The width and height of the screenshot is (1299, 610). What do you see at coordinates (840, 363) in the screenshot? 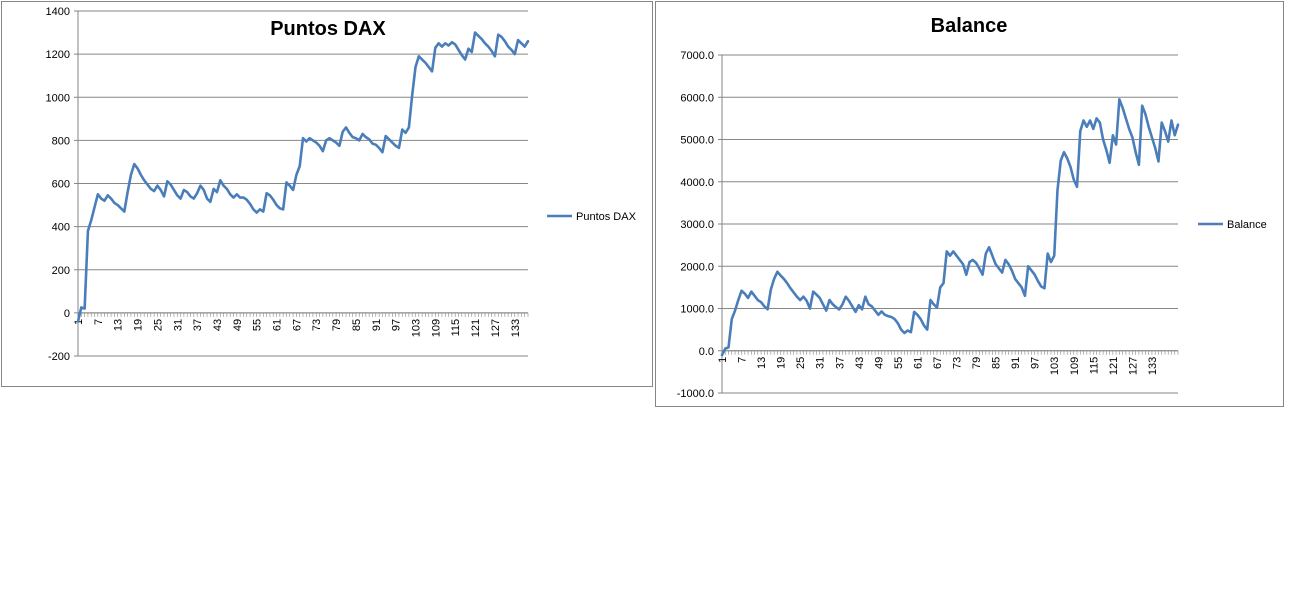
I see `chart-2-x-tick-label: 37` at bounding box center [840, 363].